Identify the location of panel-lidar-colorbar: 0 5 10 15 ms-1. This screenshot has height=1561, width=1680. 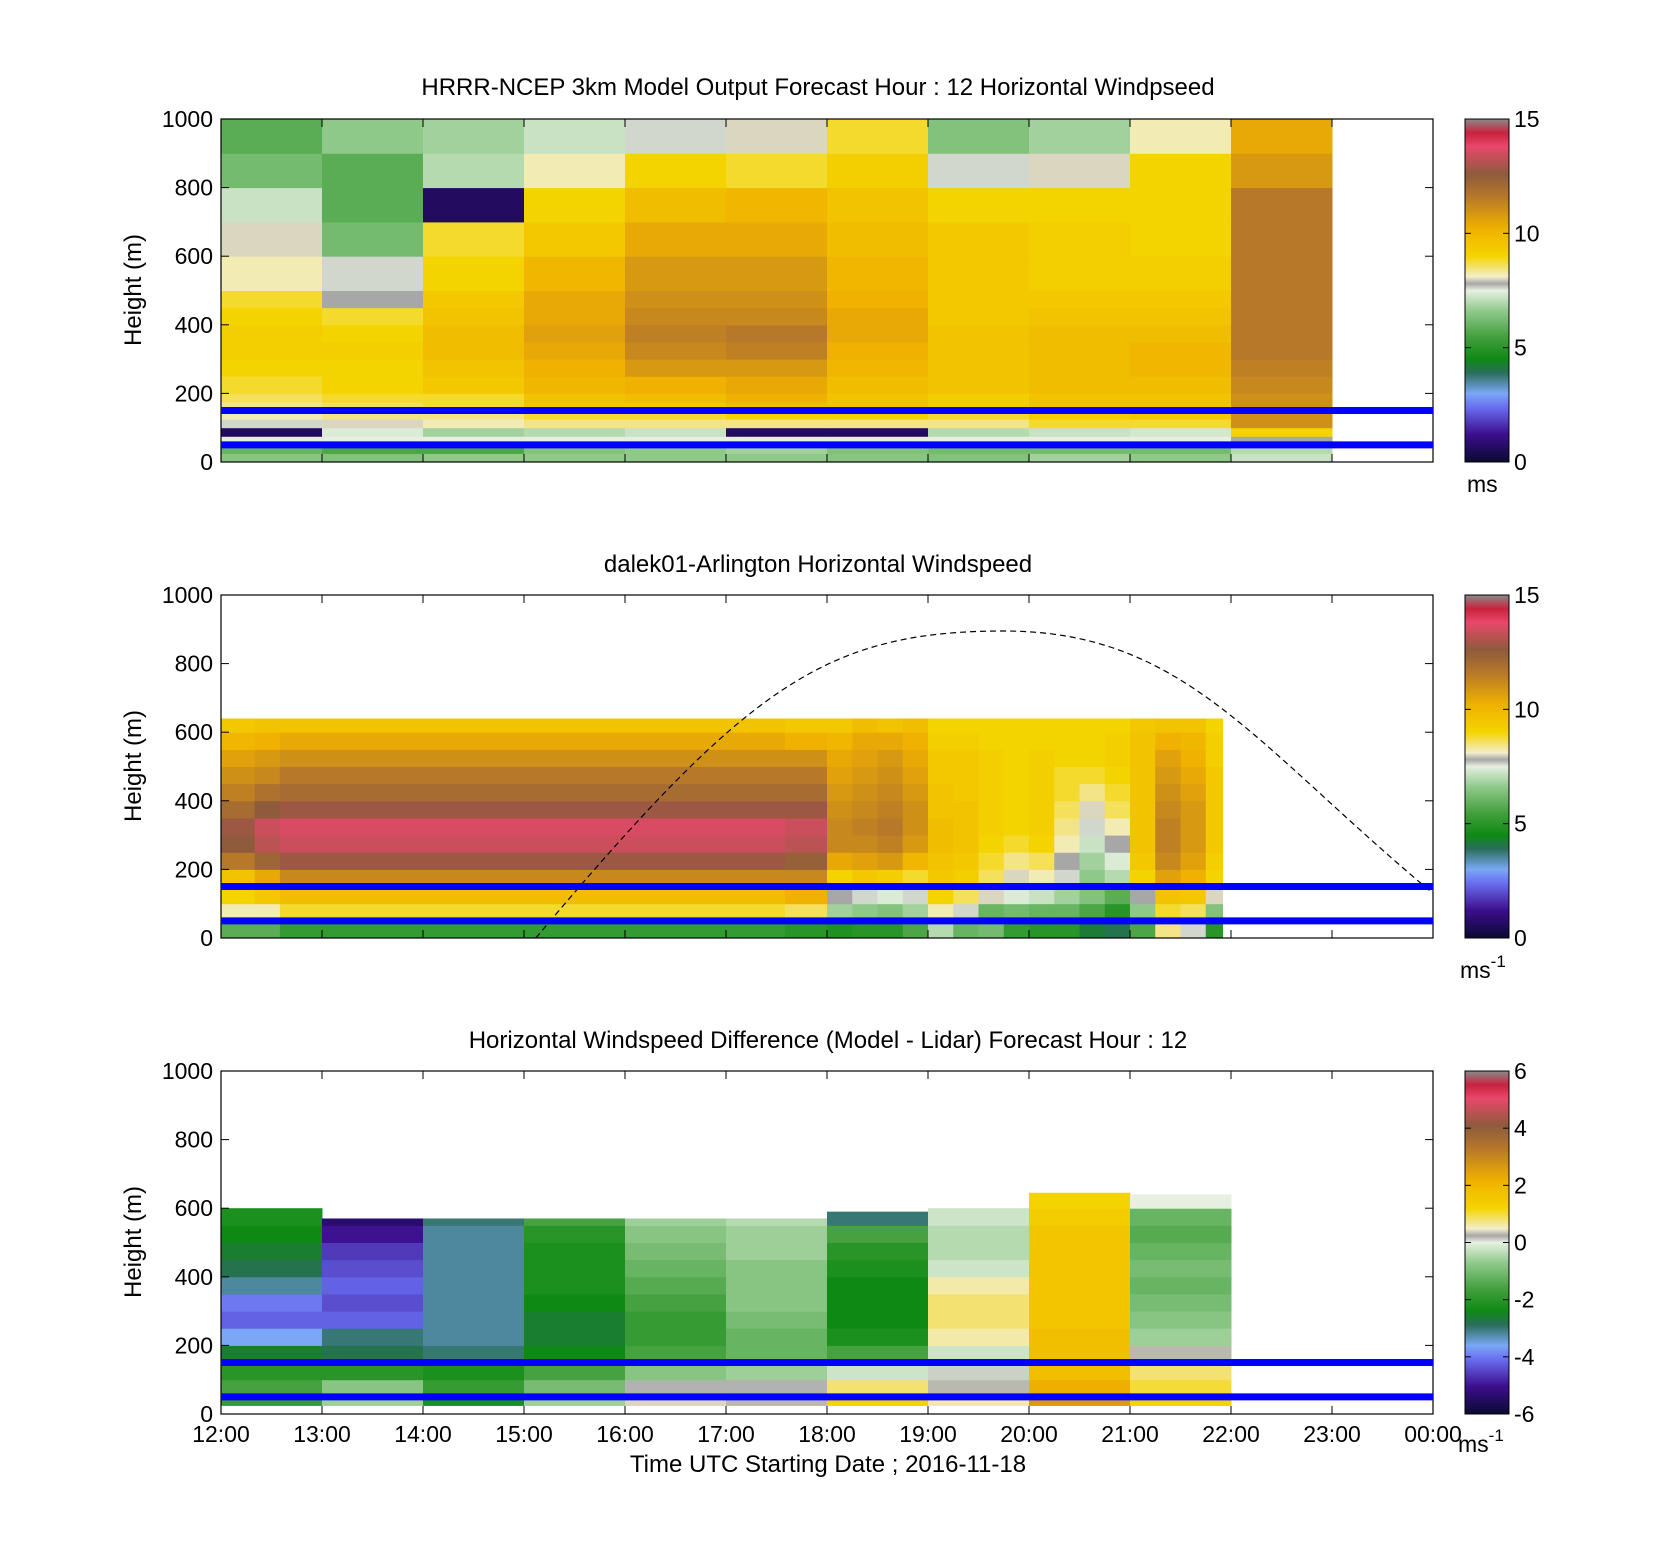
(1500, 782).